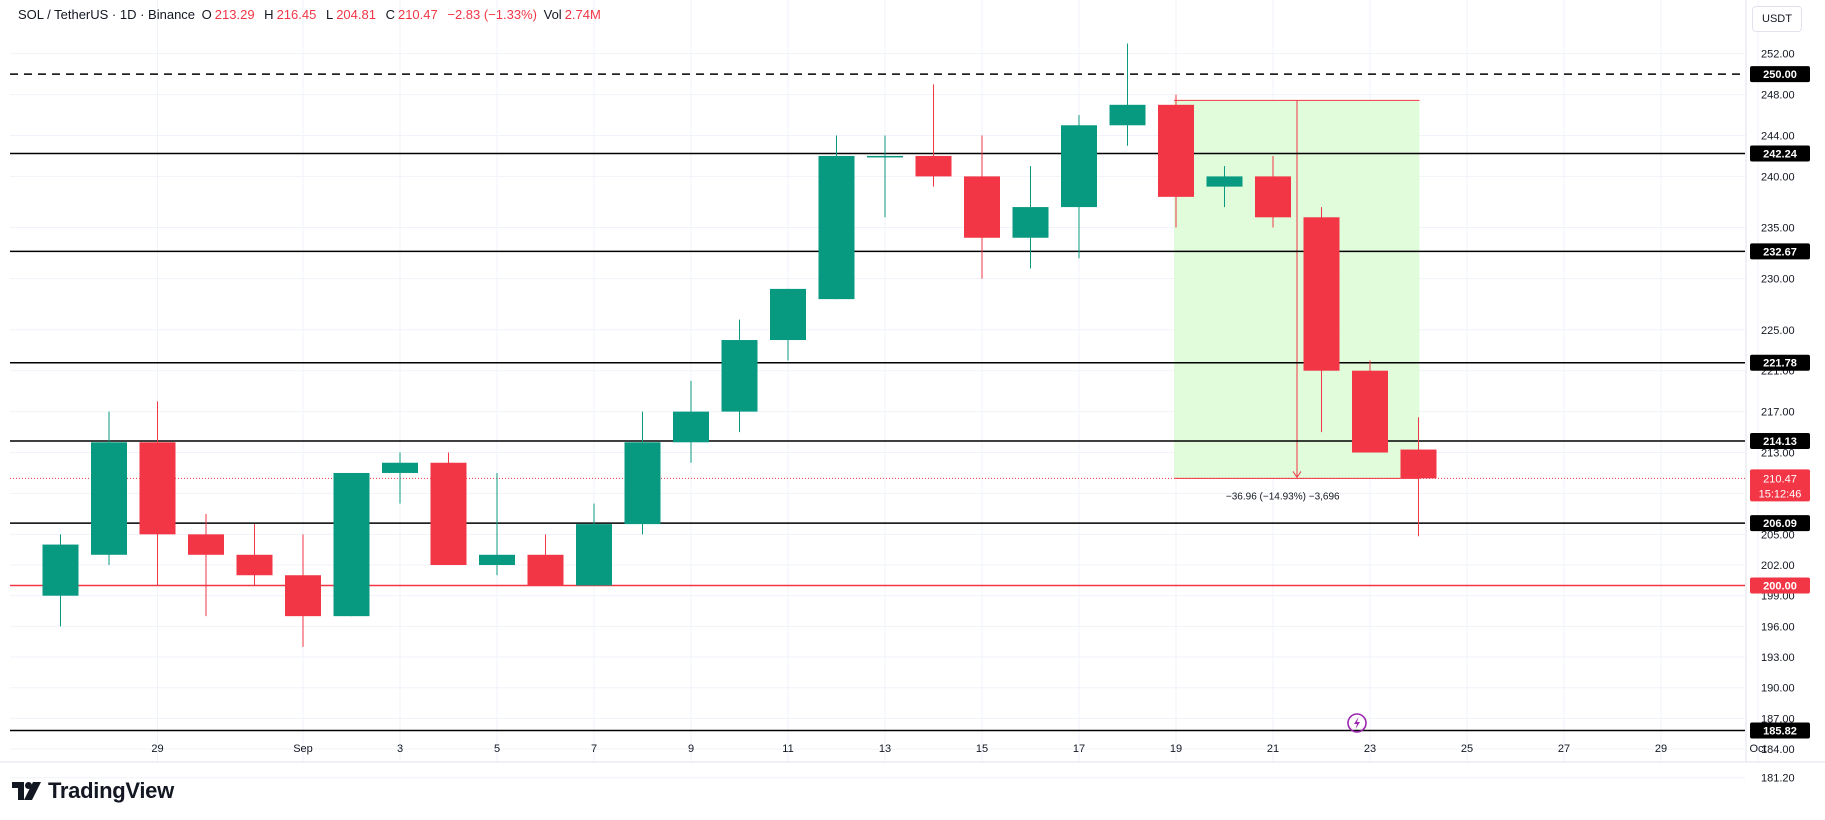 This screenshot has width=1825, height=820. What do you see at coordinates (1778, 719) in the screenshot?
I see `price-tick-label: 187.00` at bounding box center [1778, 719].